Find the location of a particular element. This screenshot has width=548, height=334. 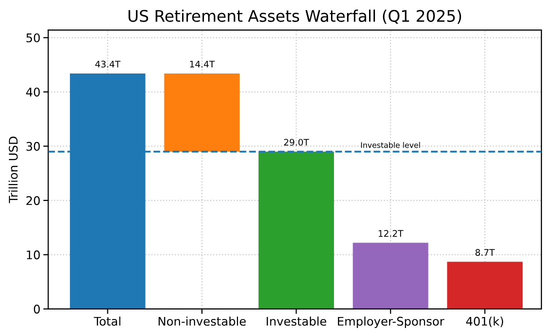

x-tick-label: Investable is located at coordinates (296, 321).